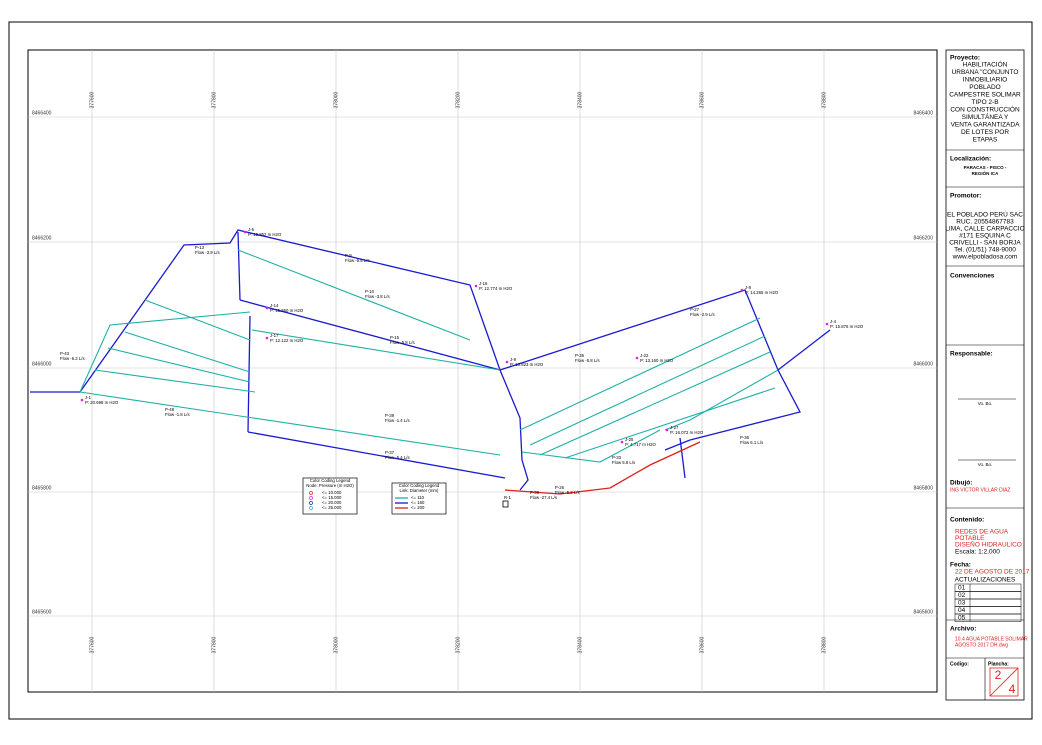  Describe the element at coordinates (959, 664) in the screenshot. I see `code-label: Codigo:` at that location.